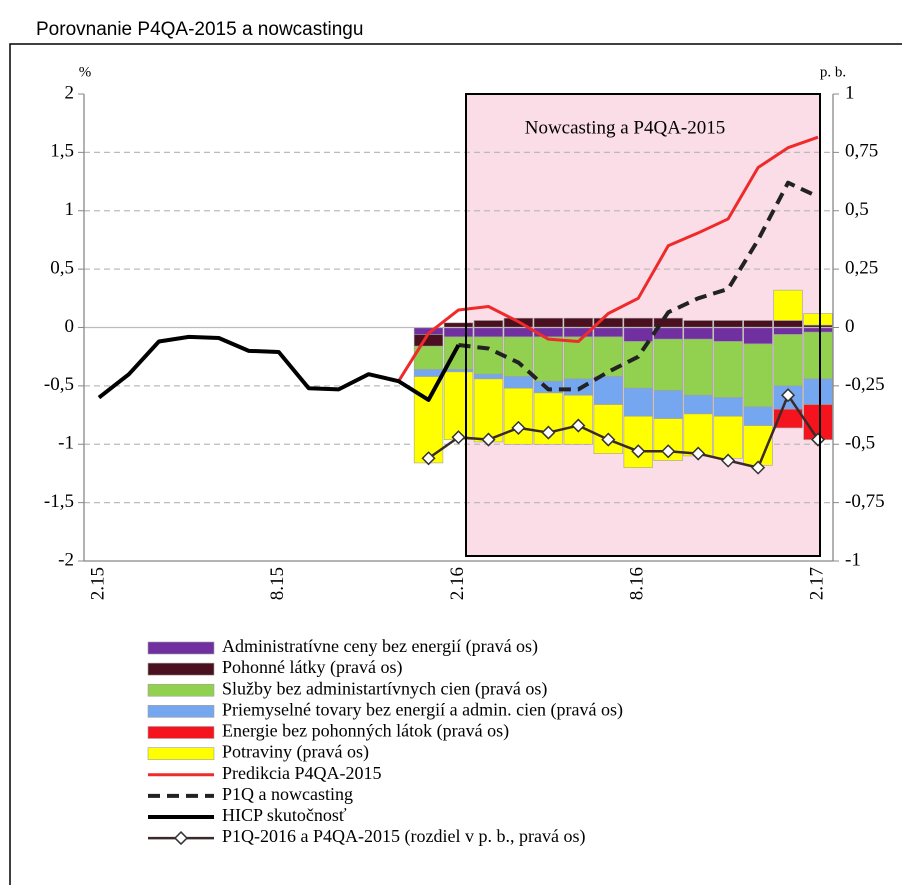 The image size is (902, 885). Describe the element at coordinates (637, 583) in the screenshot. I see `x-tick-label: 8.16` at that location.